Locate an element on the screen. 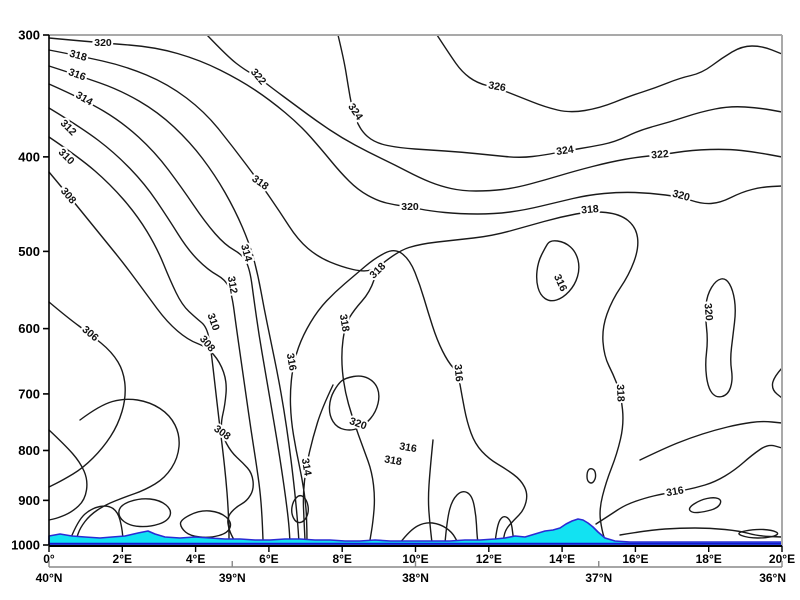 The width and height of the screenshot is (800, 600). latitude-tick-label: 38°N is located at coordinates (415, 578).